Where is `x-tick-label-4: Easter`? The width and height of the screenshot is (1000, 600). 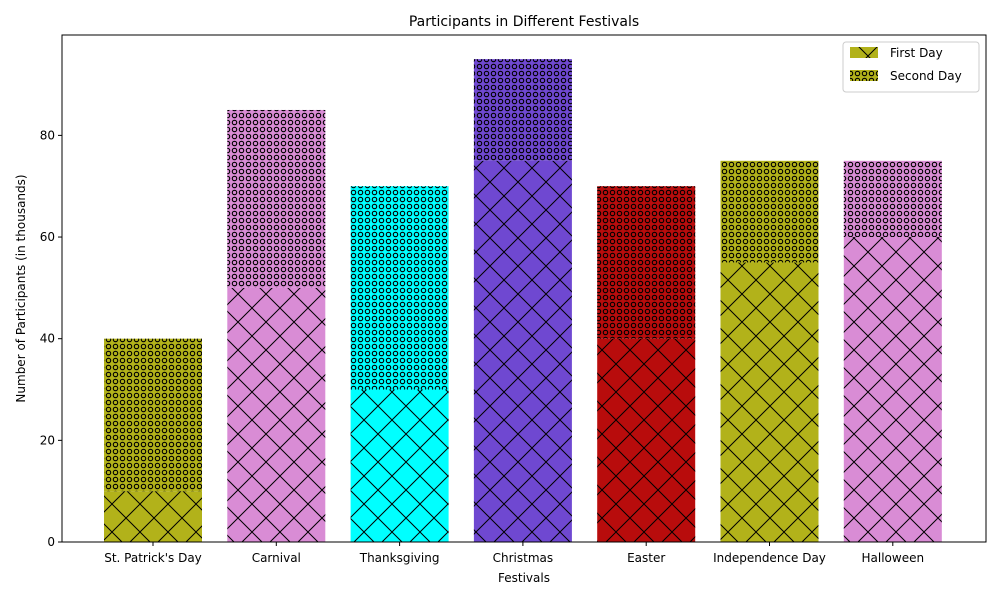
x-tick-label-4: Easter is located at coordinates (646, 558).